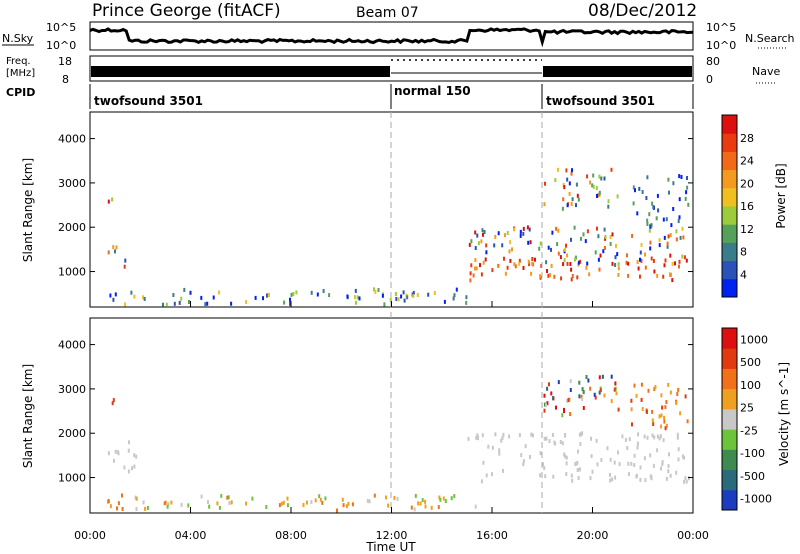 This screenshot has height=554, width=800. Describe the element at coordinates (642, 11) in the screenshot. I see `date-label: 08/Dec/2012` at that location.